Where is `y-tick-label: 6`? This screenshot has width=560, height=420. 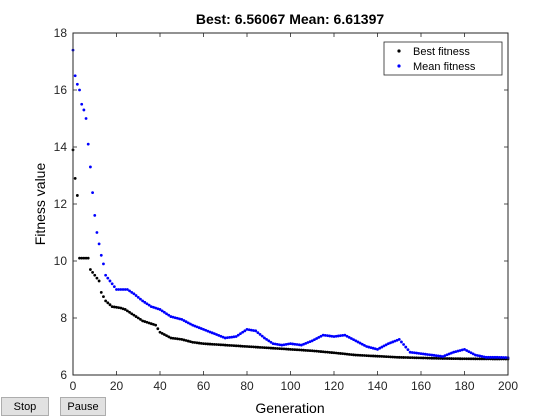
y-tick-label: 6 is located at coordinates (63, 375).